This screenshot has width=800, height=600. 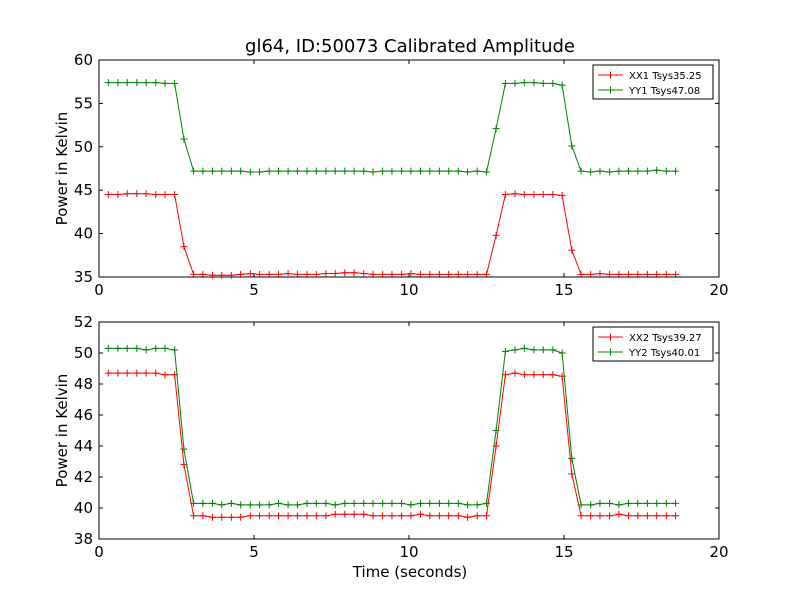 What do you see at coordinates (83, 190) in the screenshot?
I see `y-tick-label: 45` at bounding box center [83, 190].